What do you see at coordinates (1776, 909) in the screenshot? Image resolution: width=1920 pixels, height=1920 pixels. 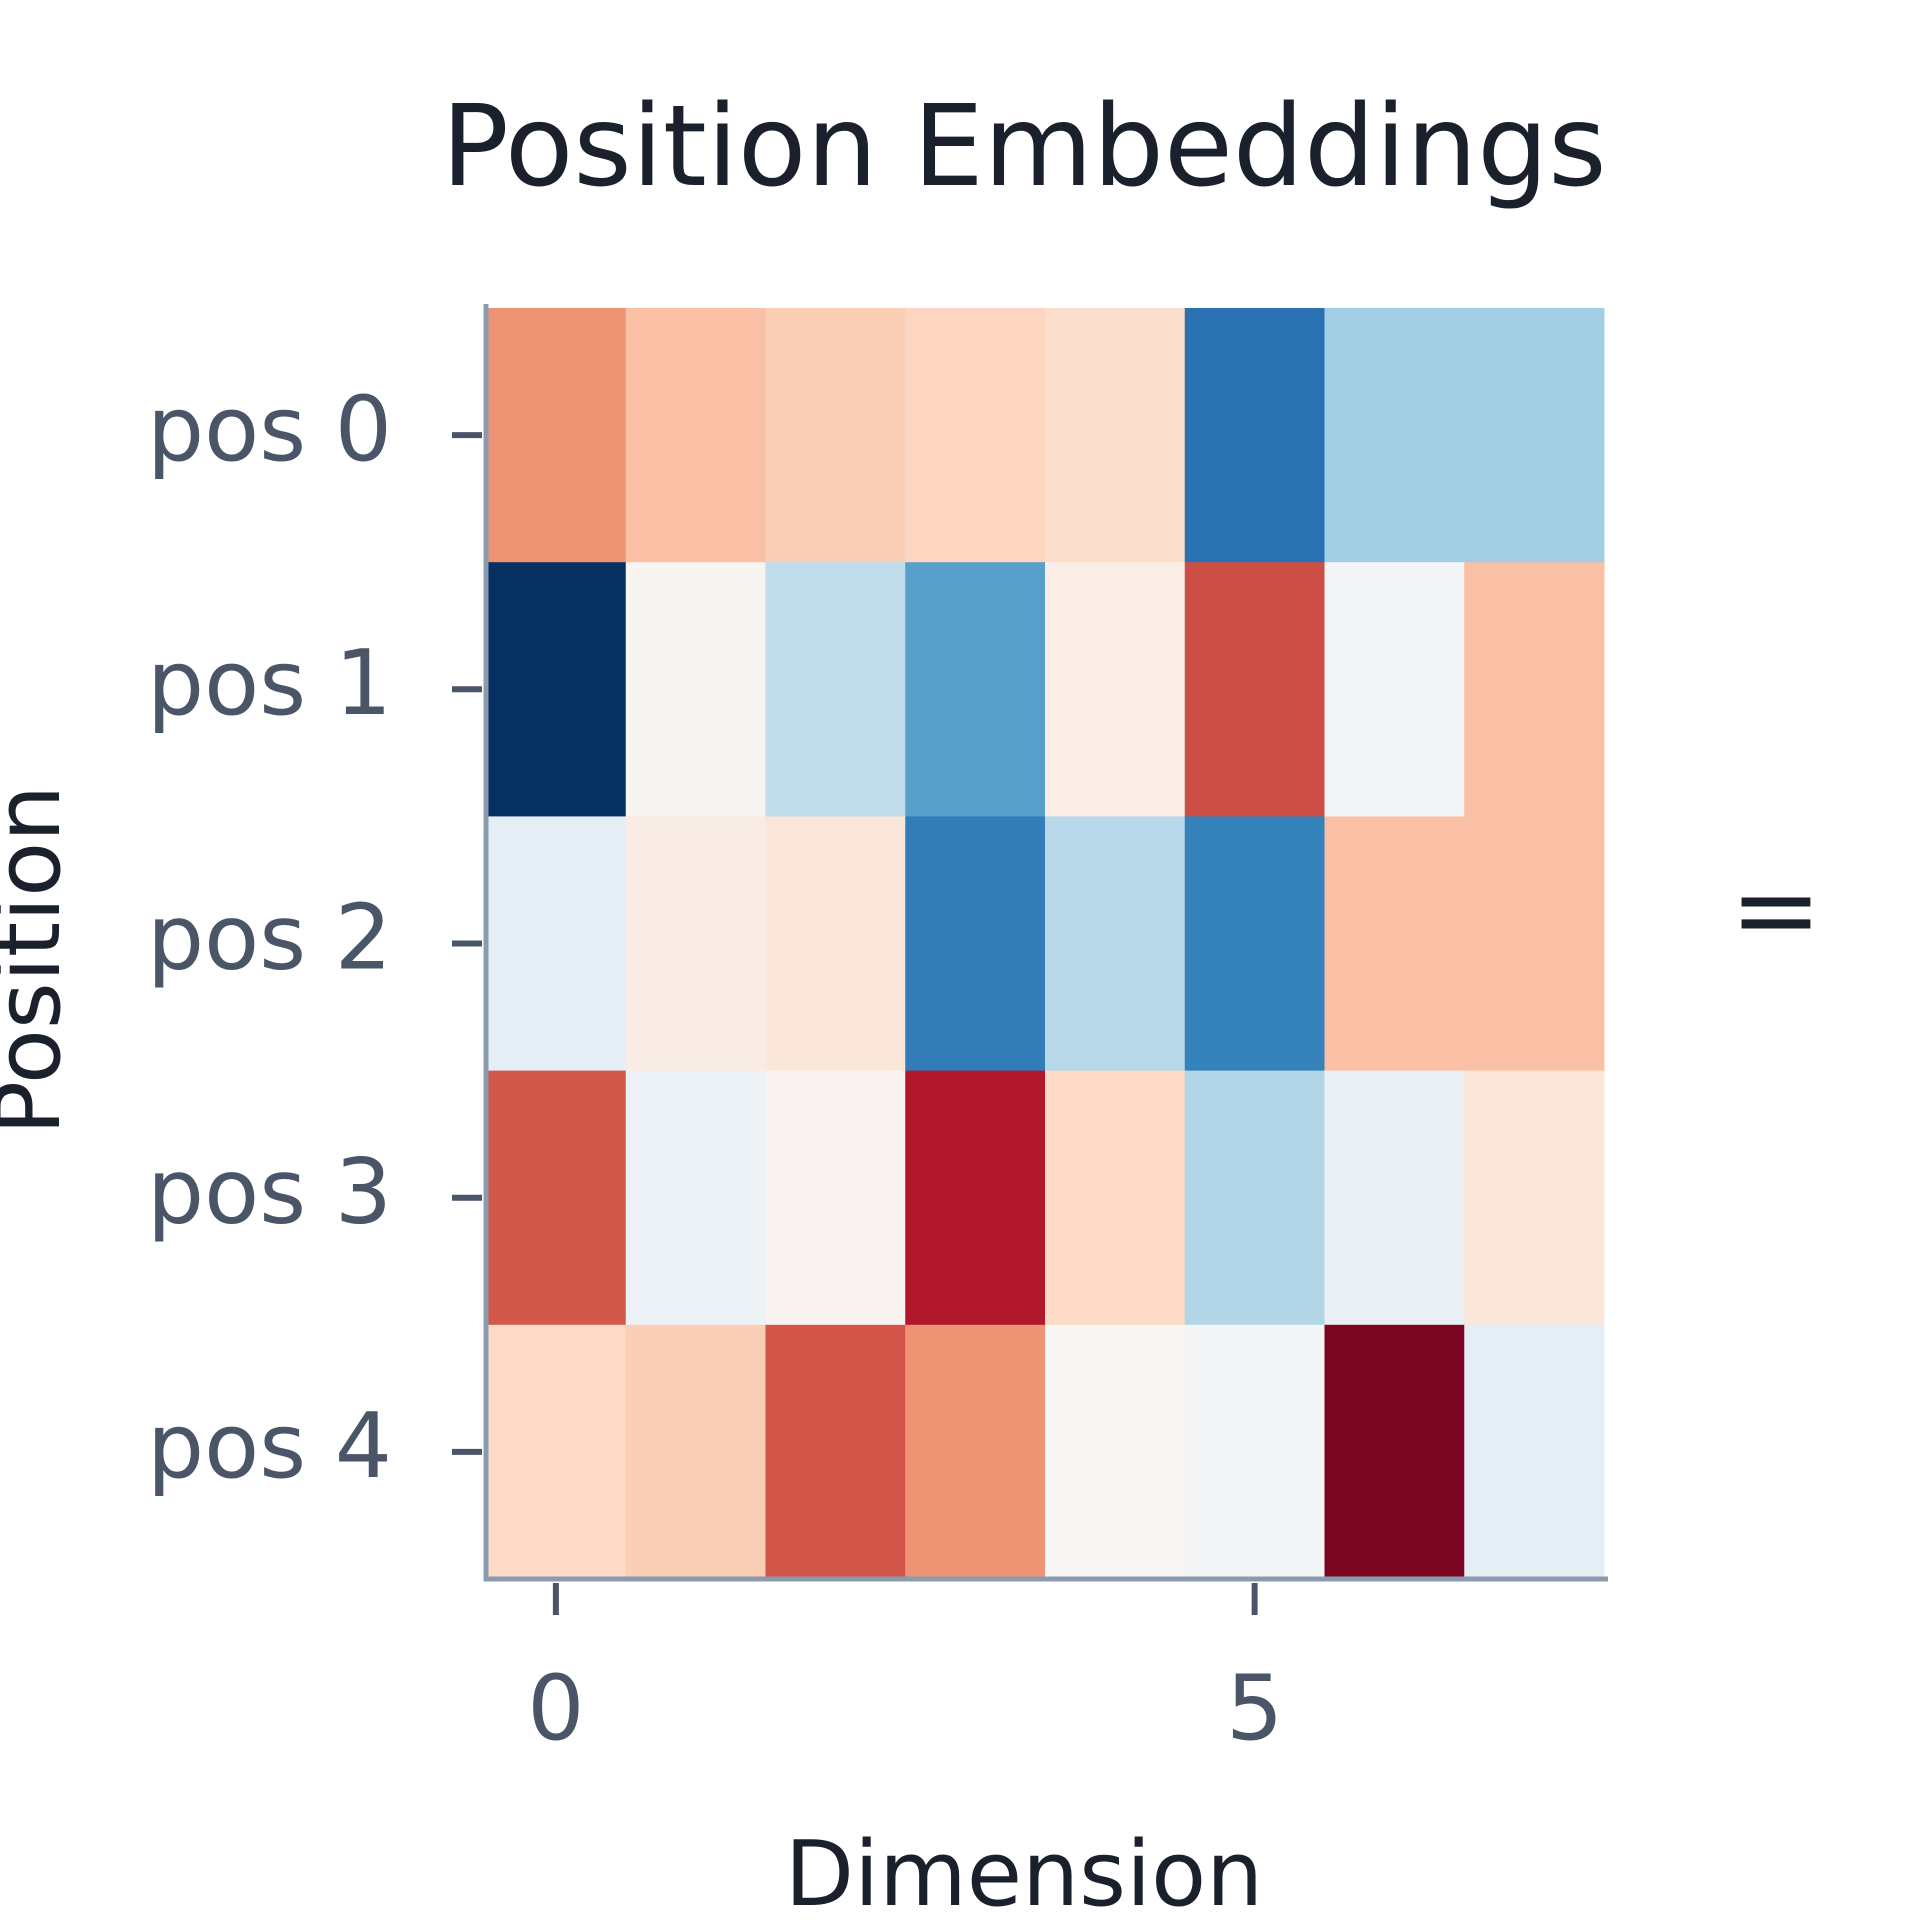 I see `equals-sign: =` at bounding box center [1776, 909].